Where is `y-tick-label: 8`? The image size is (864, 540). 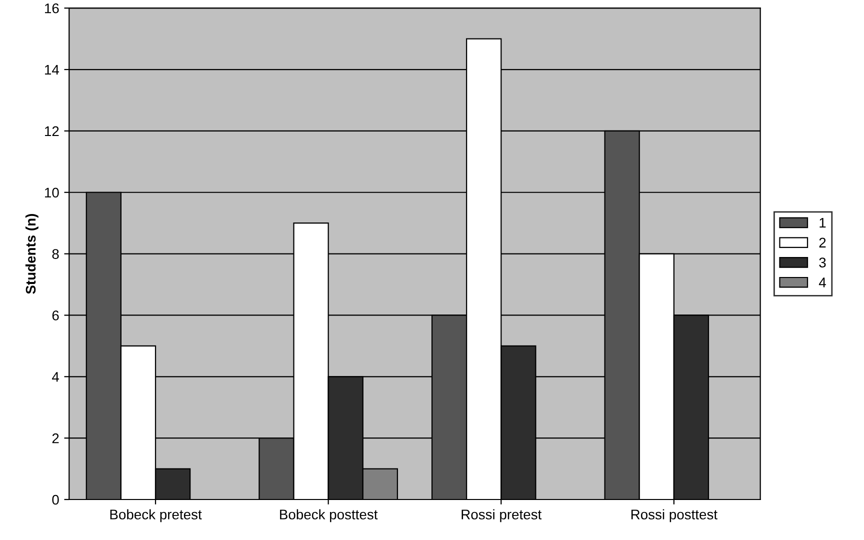
y-tick-label: 8 is located at coordinates (55, 254).